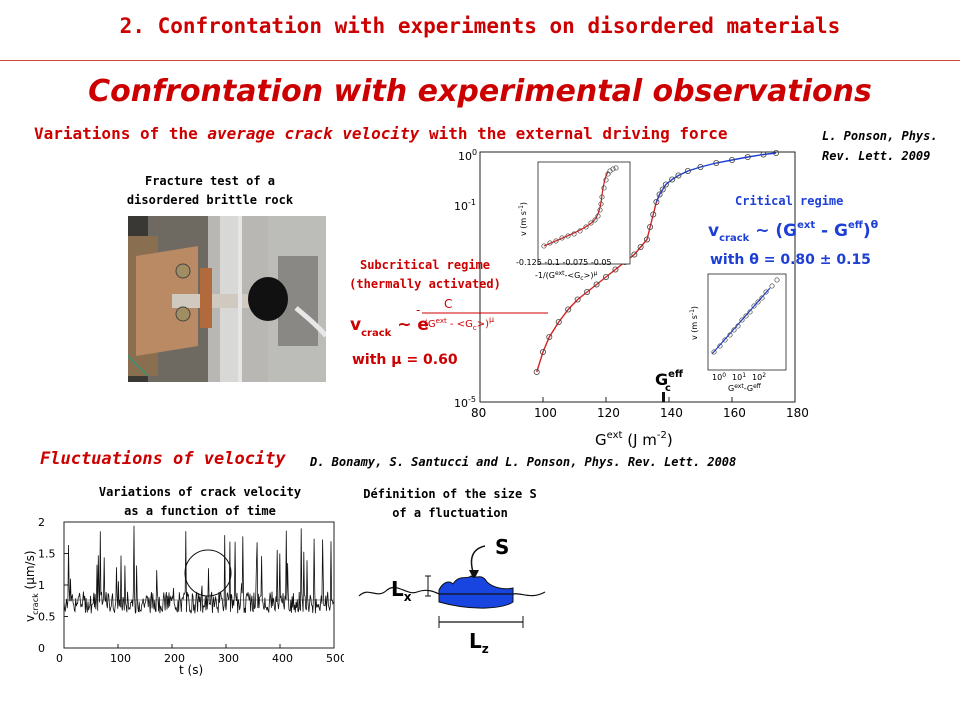 This screenshot has width=960, height=720. I want to click on main-x-tick-label: 120, so click(608, 413).